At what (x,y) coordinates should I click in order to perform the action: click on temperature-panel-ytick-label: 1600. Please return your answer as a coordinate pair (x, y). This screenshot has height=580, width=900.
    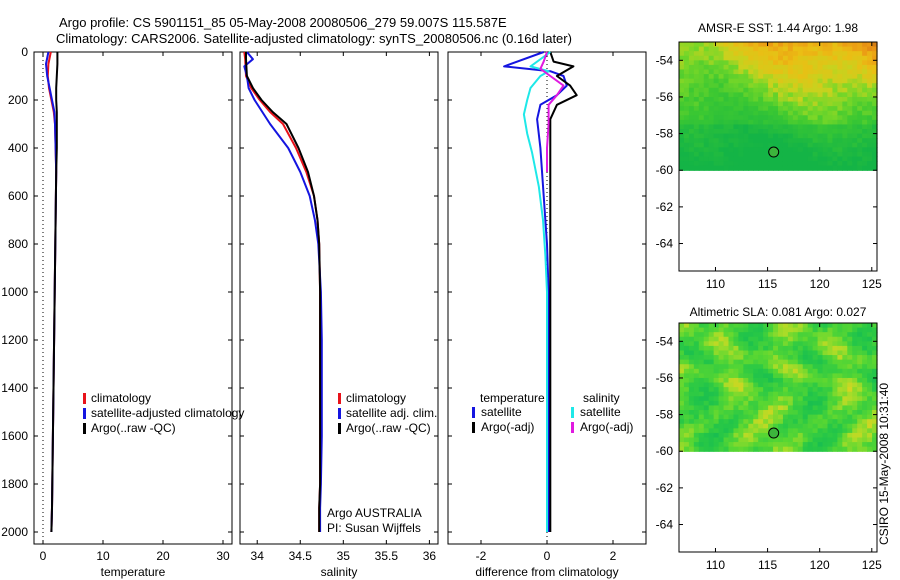
    Looking at the image, I should click on (14, 436).